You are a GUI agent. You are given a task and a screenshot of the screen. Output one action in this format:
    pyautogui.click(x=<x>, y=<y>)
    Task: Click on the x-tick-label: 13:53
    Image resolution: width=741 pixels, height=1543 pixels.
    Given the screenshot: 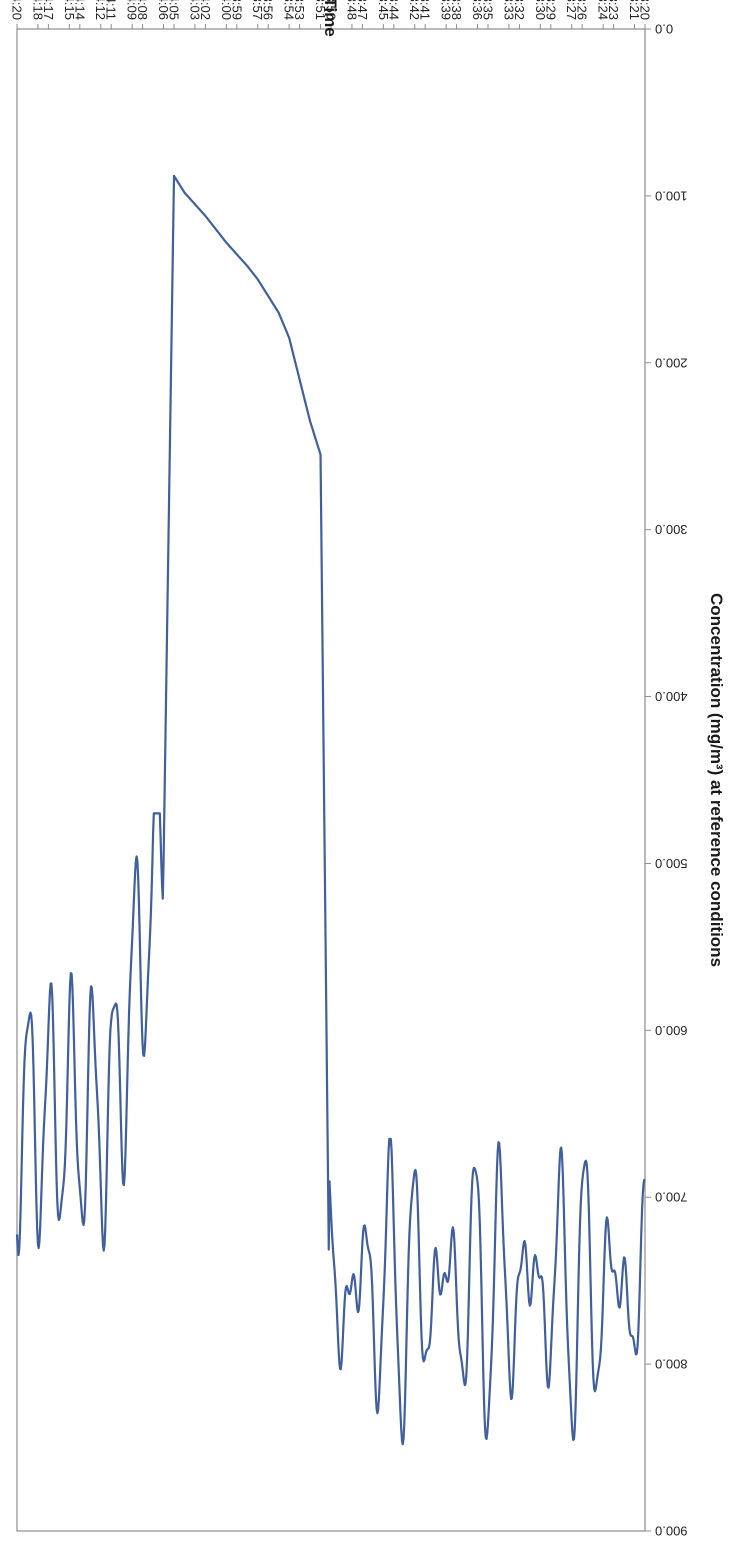 What is the action you would take?
    pyautogui.click(x=299, y=10)
    